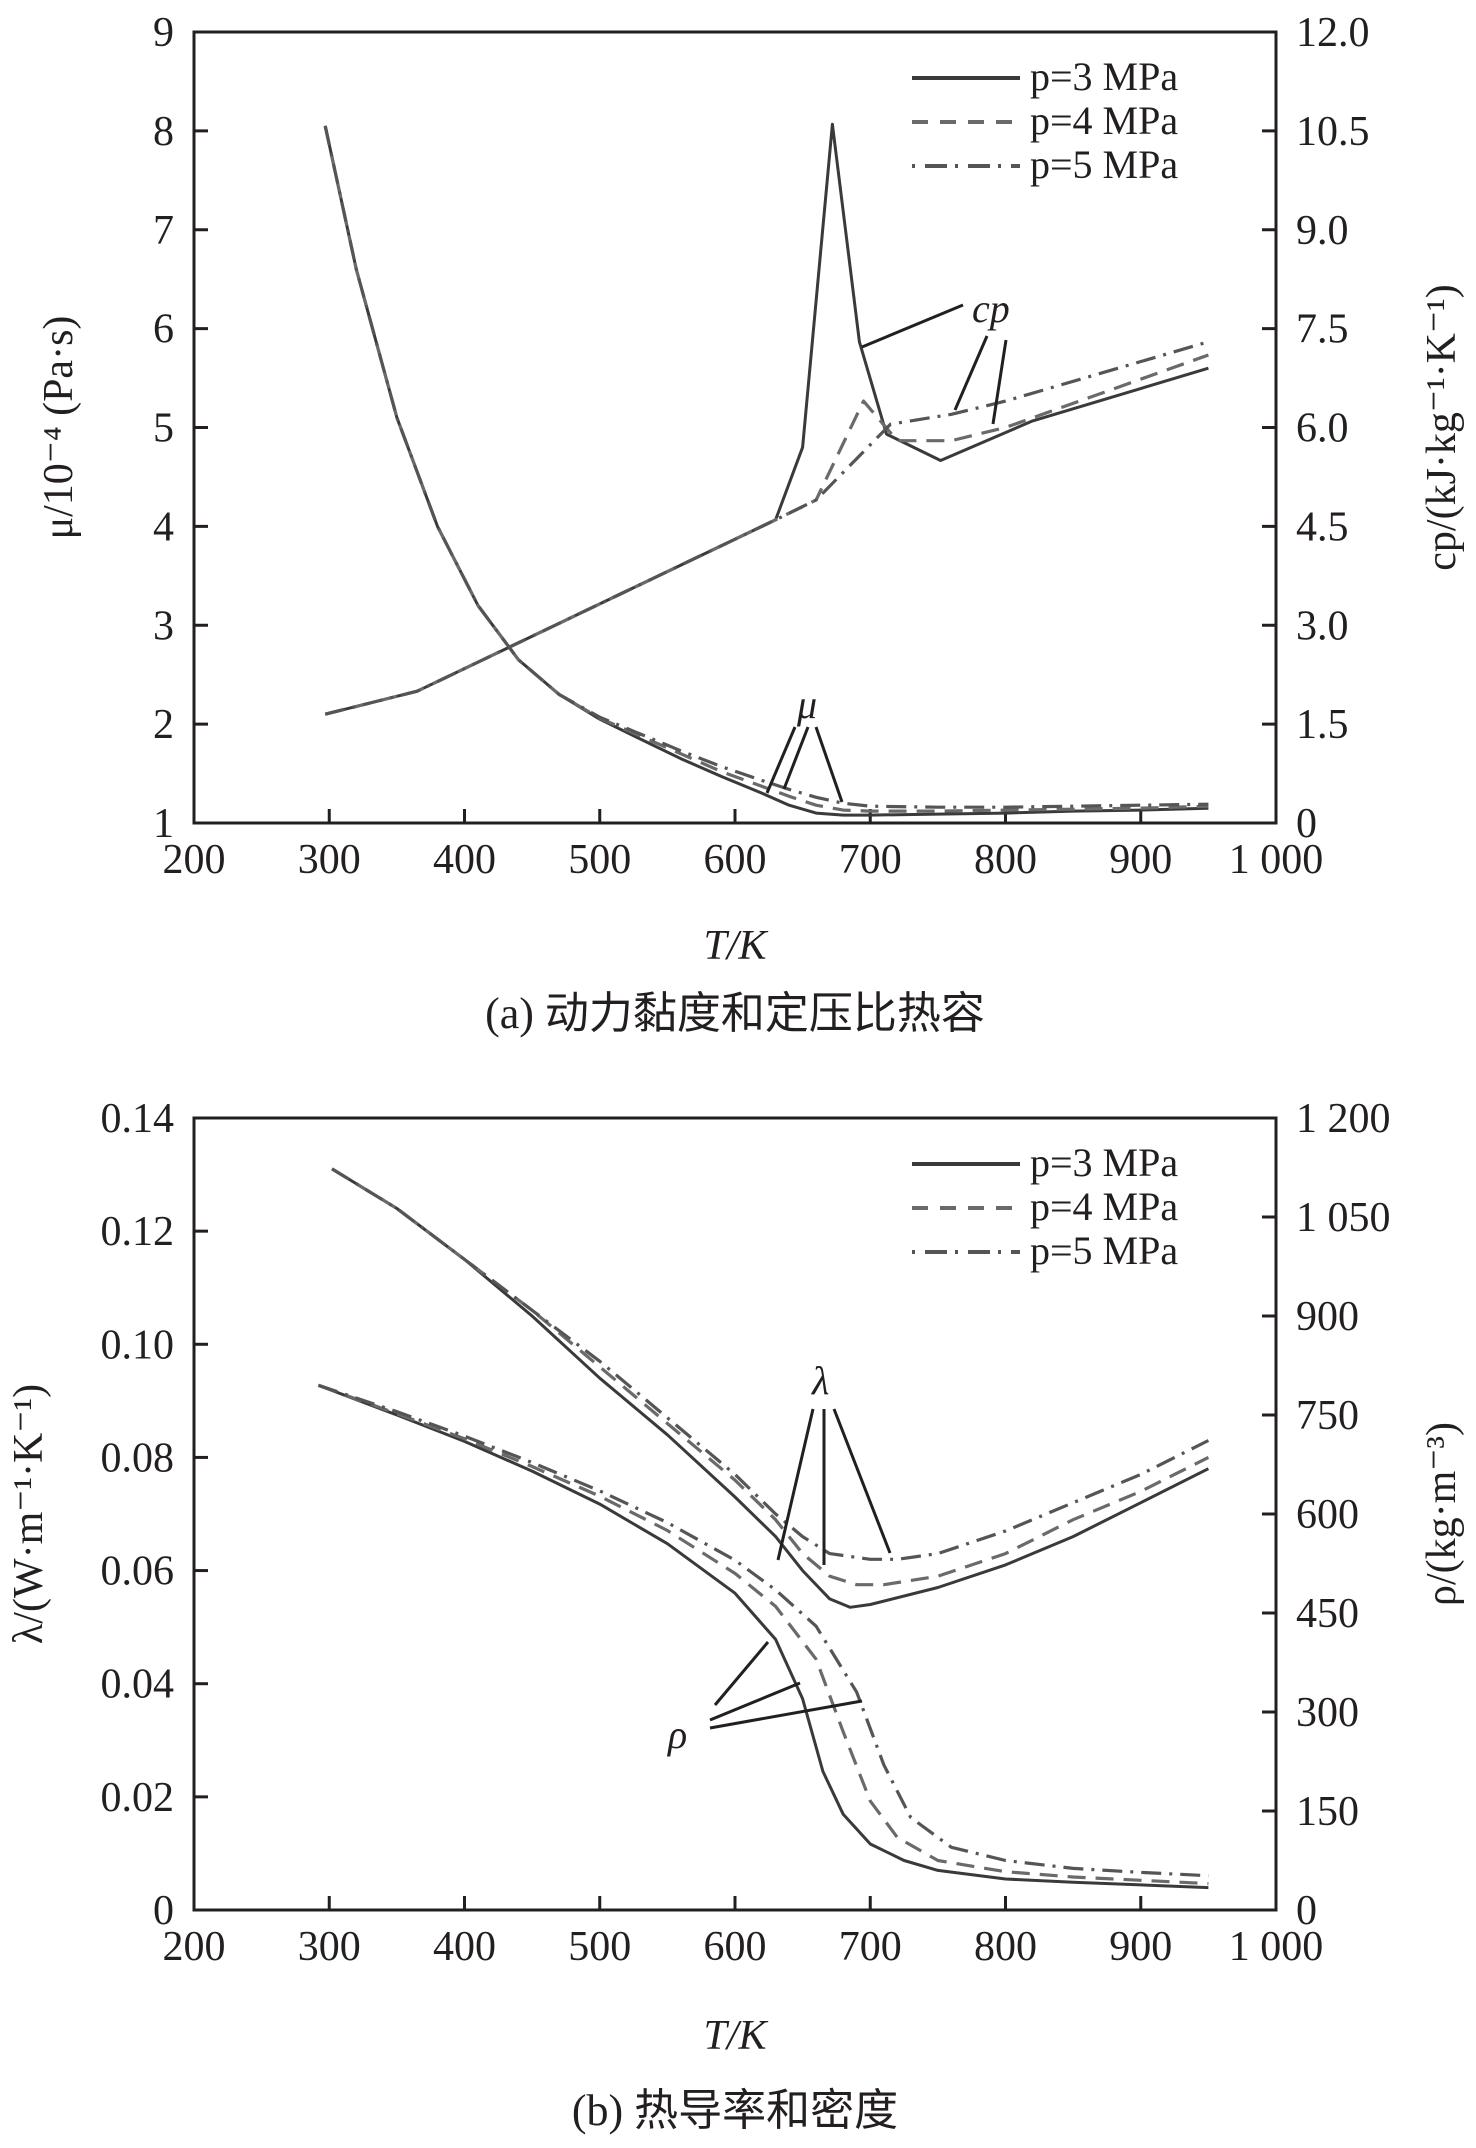 This screenshot has width=1476, height=2148. What do you see at coordinates (163, 132) in the screenshot?
I see `y-left-tick-label: 8` at bounding box center [163, 132].